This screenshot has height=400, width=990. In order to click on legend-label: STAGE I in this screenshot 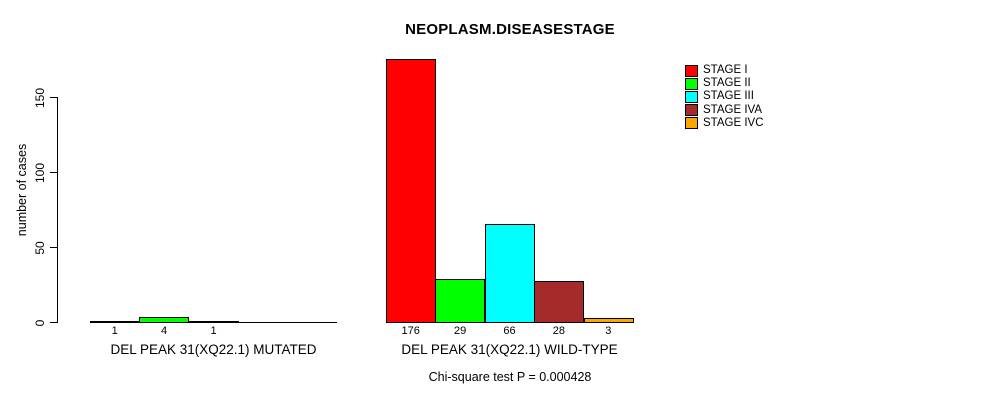, I will do `click(725, 70)`.